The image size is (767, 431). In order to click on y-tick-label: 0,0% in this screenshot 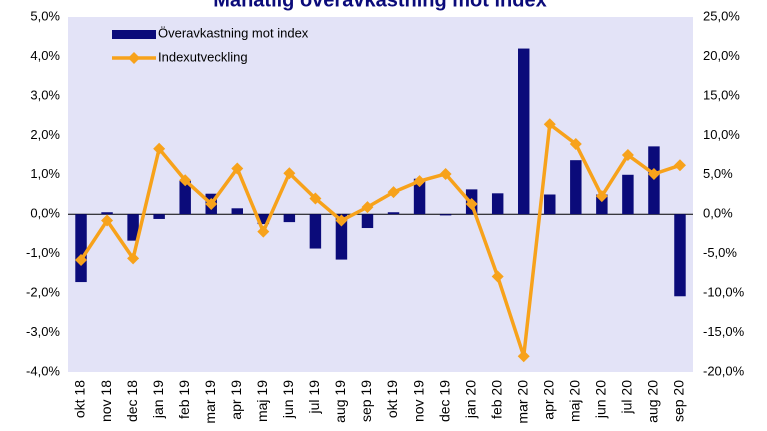, I will do `click(45, 213)`.